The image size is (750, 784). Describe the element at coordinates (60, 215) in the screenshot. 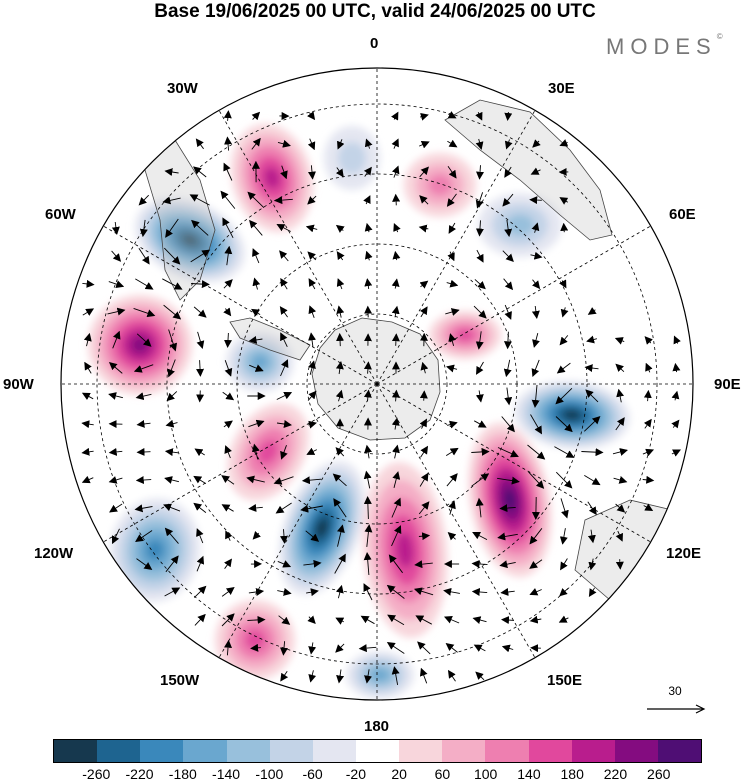

I see `lon-label-60w: 60W` at that location.